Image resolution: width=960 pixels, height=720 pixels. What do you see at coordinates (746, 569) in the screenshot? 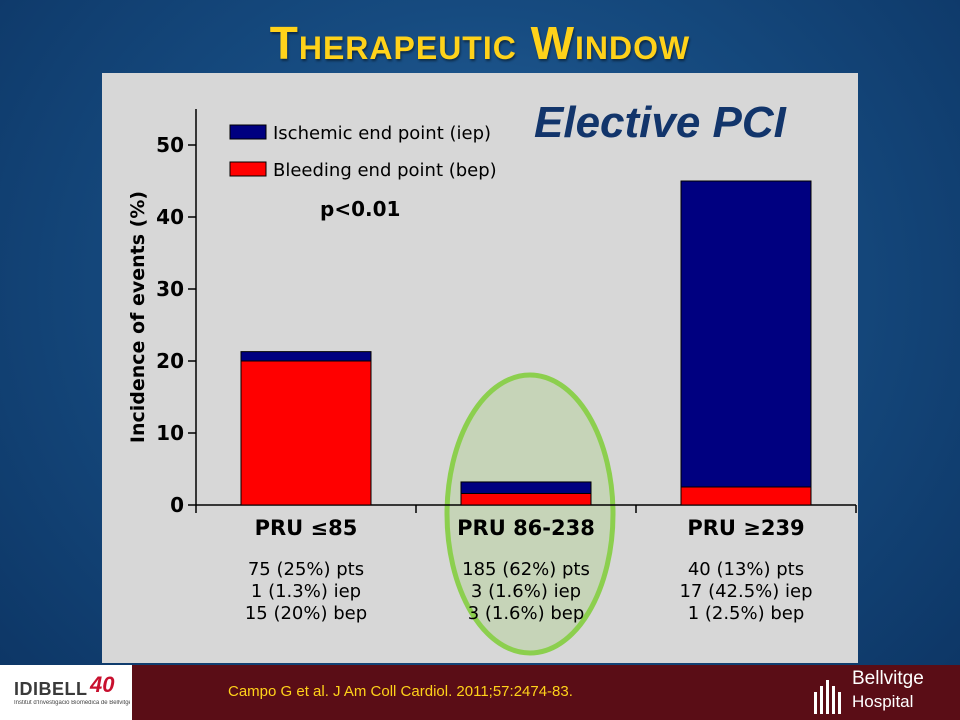
I see `category-detail-label: 40 (13%) pts` at bounding box center [746, 569].